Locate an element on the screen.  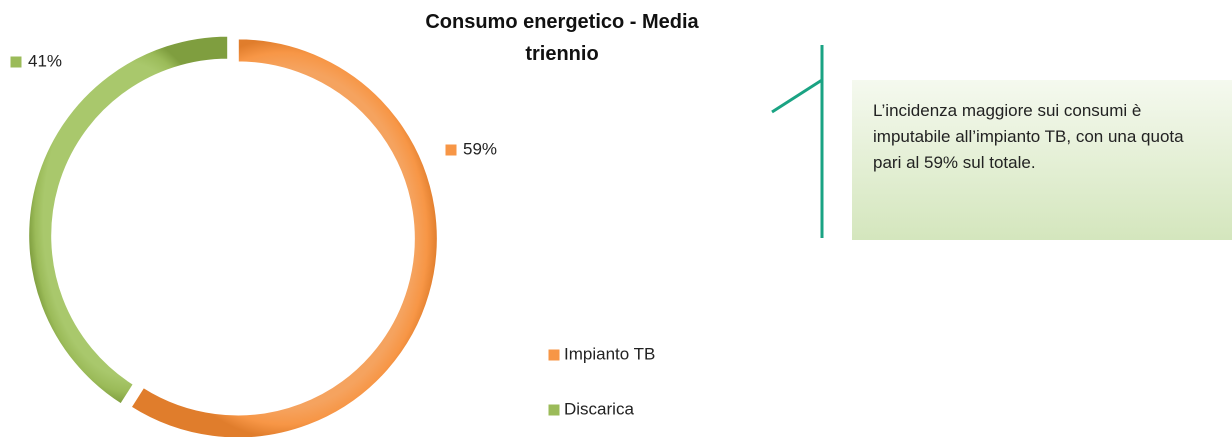
callout-pointer is located at coordinates (797, 96).